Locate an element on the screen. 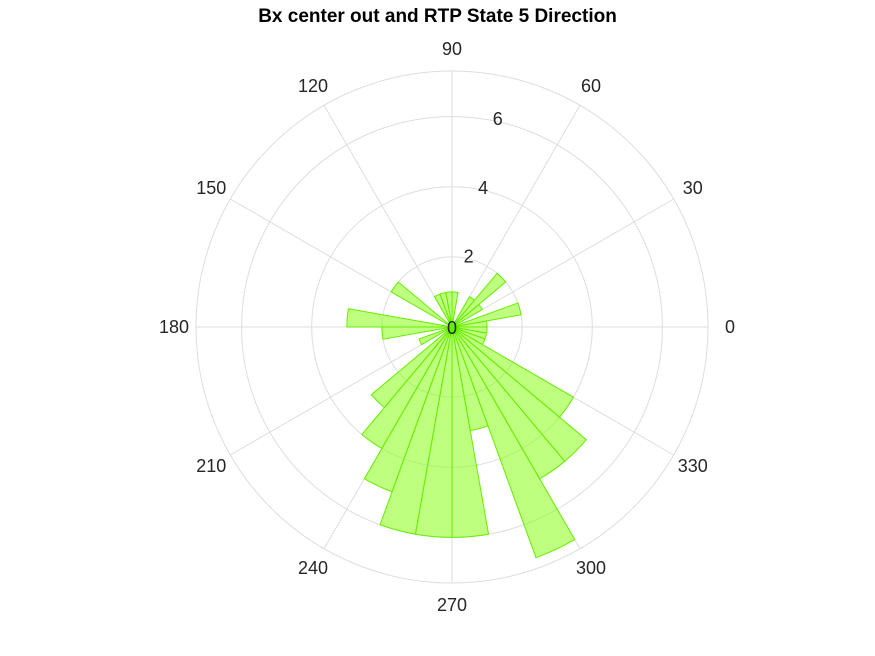  theta-tick-label: 270 is located at coordinates (452, 605).